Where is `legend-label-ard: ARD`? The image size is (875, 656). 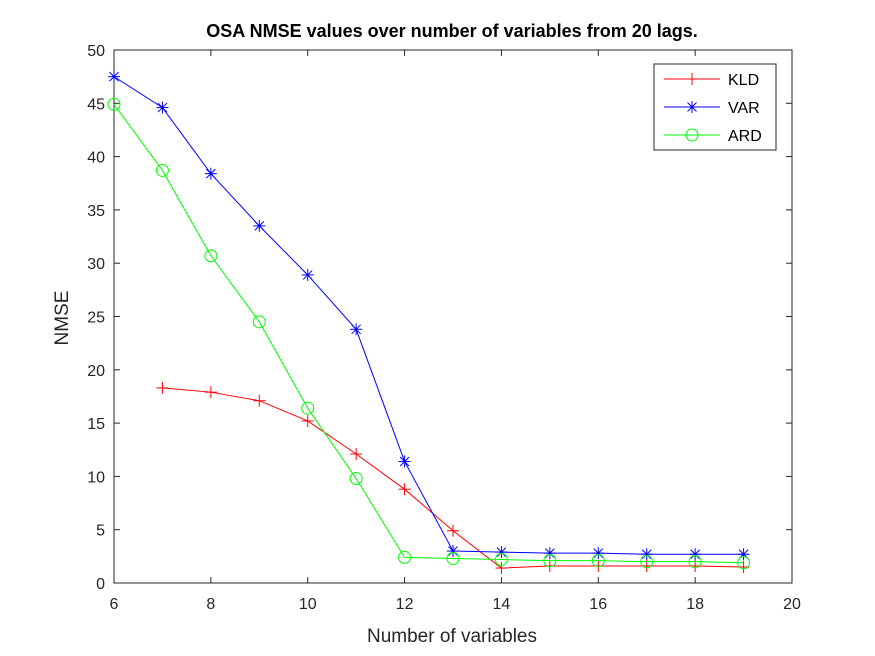
legend-label-ard: ARD is located at coordinates (745, 136).